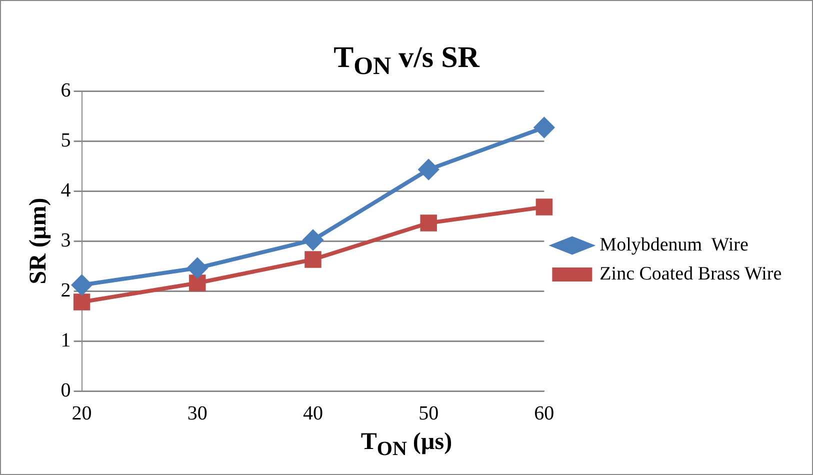 This screenshot has height=475, width=813. Describe the element at coordinates (65, 140) in the screenshot. I see `y-tick-label: 5` at that location.